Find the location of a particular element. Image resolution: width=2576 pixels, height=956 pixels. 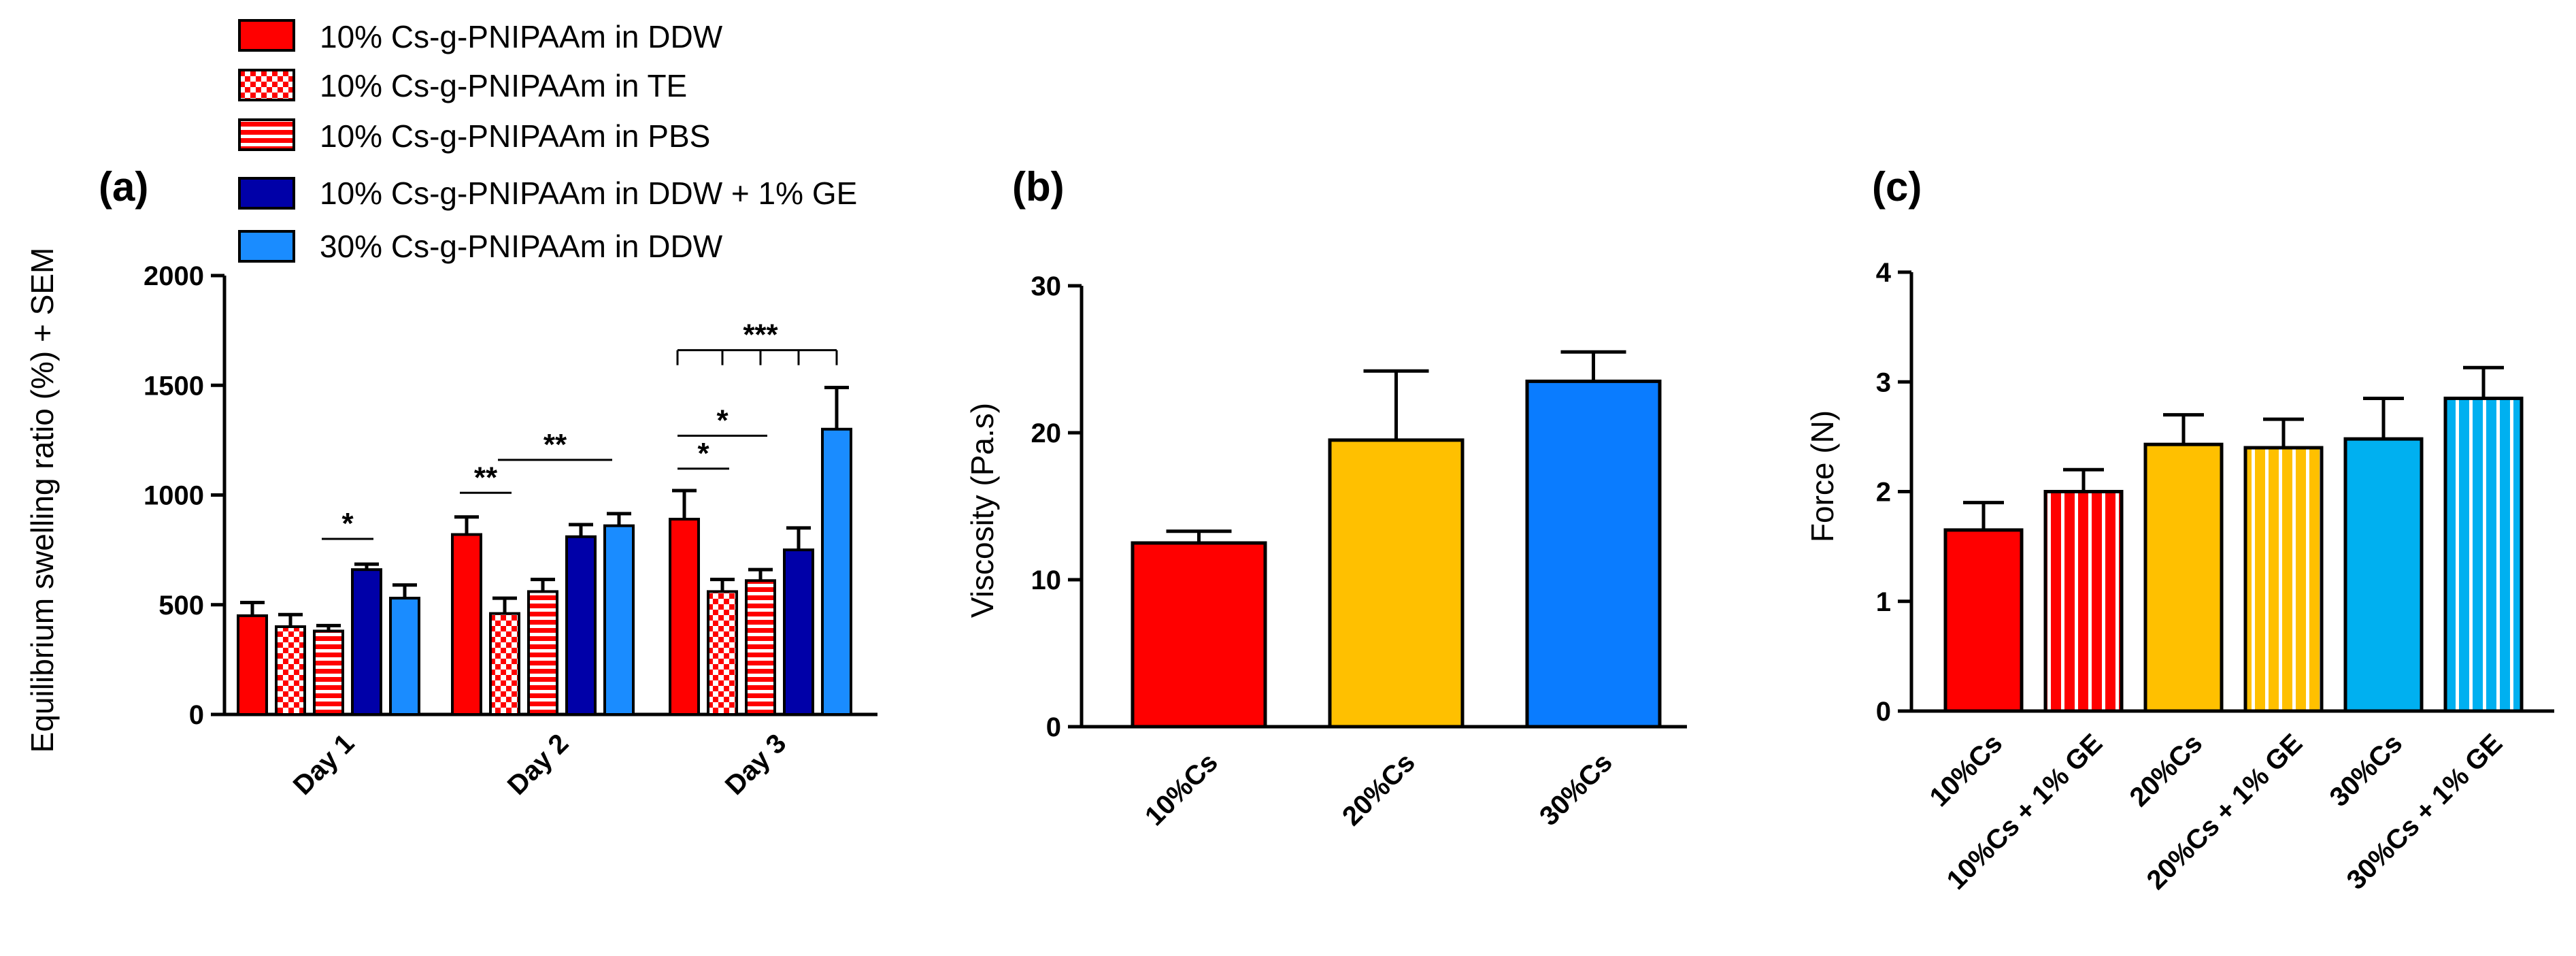

y-tick-label: 30 is located at coordinates (1046, 286).